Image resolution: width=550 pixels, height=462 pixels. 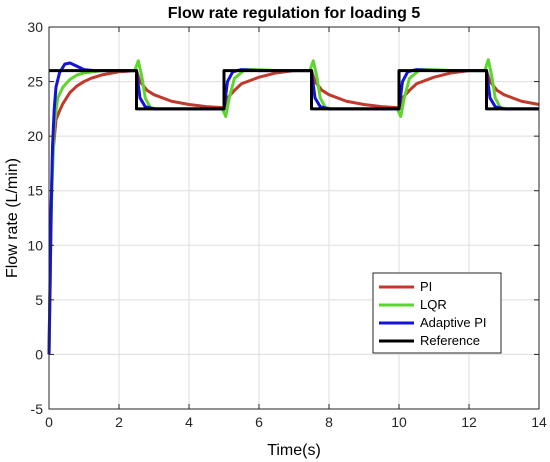 What do you see at coordinates (189, 422) in the screenshot?
I see `x-tick-label: 4` at bounding box center [189, 422].